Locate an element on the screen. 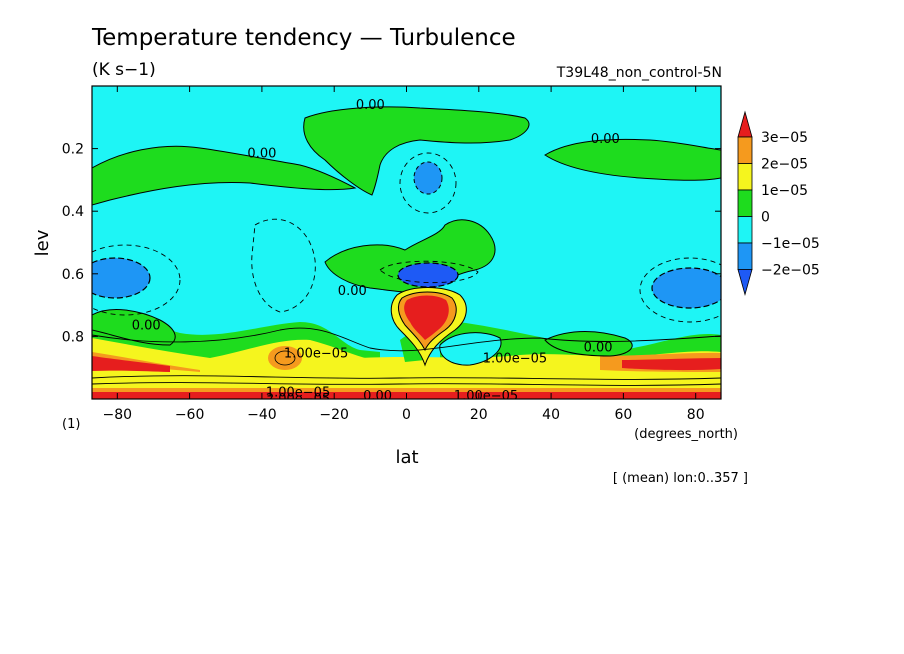 The image size is (904, 654). region-red-right-band is located at coordinates (671, 364).